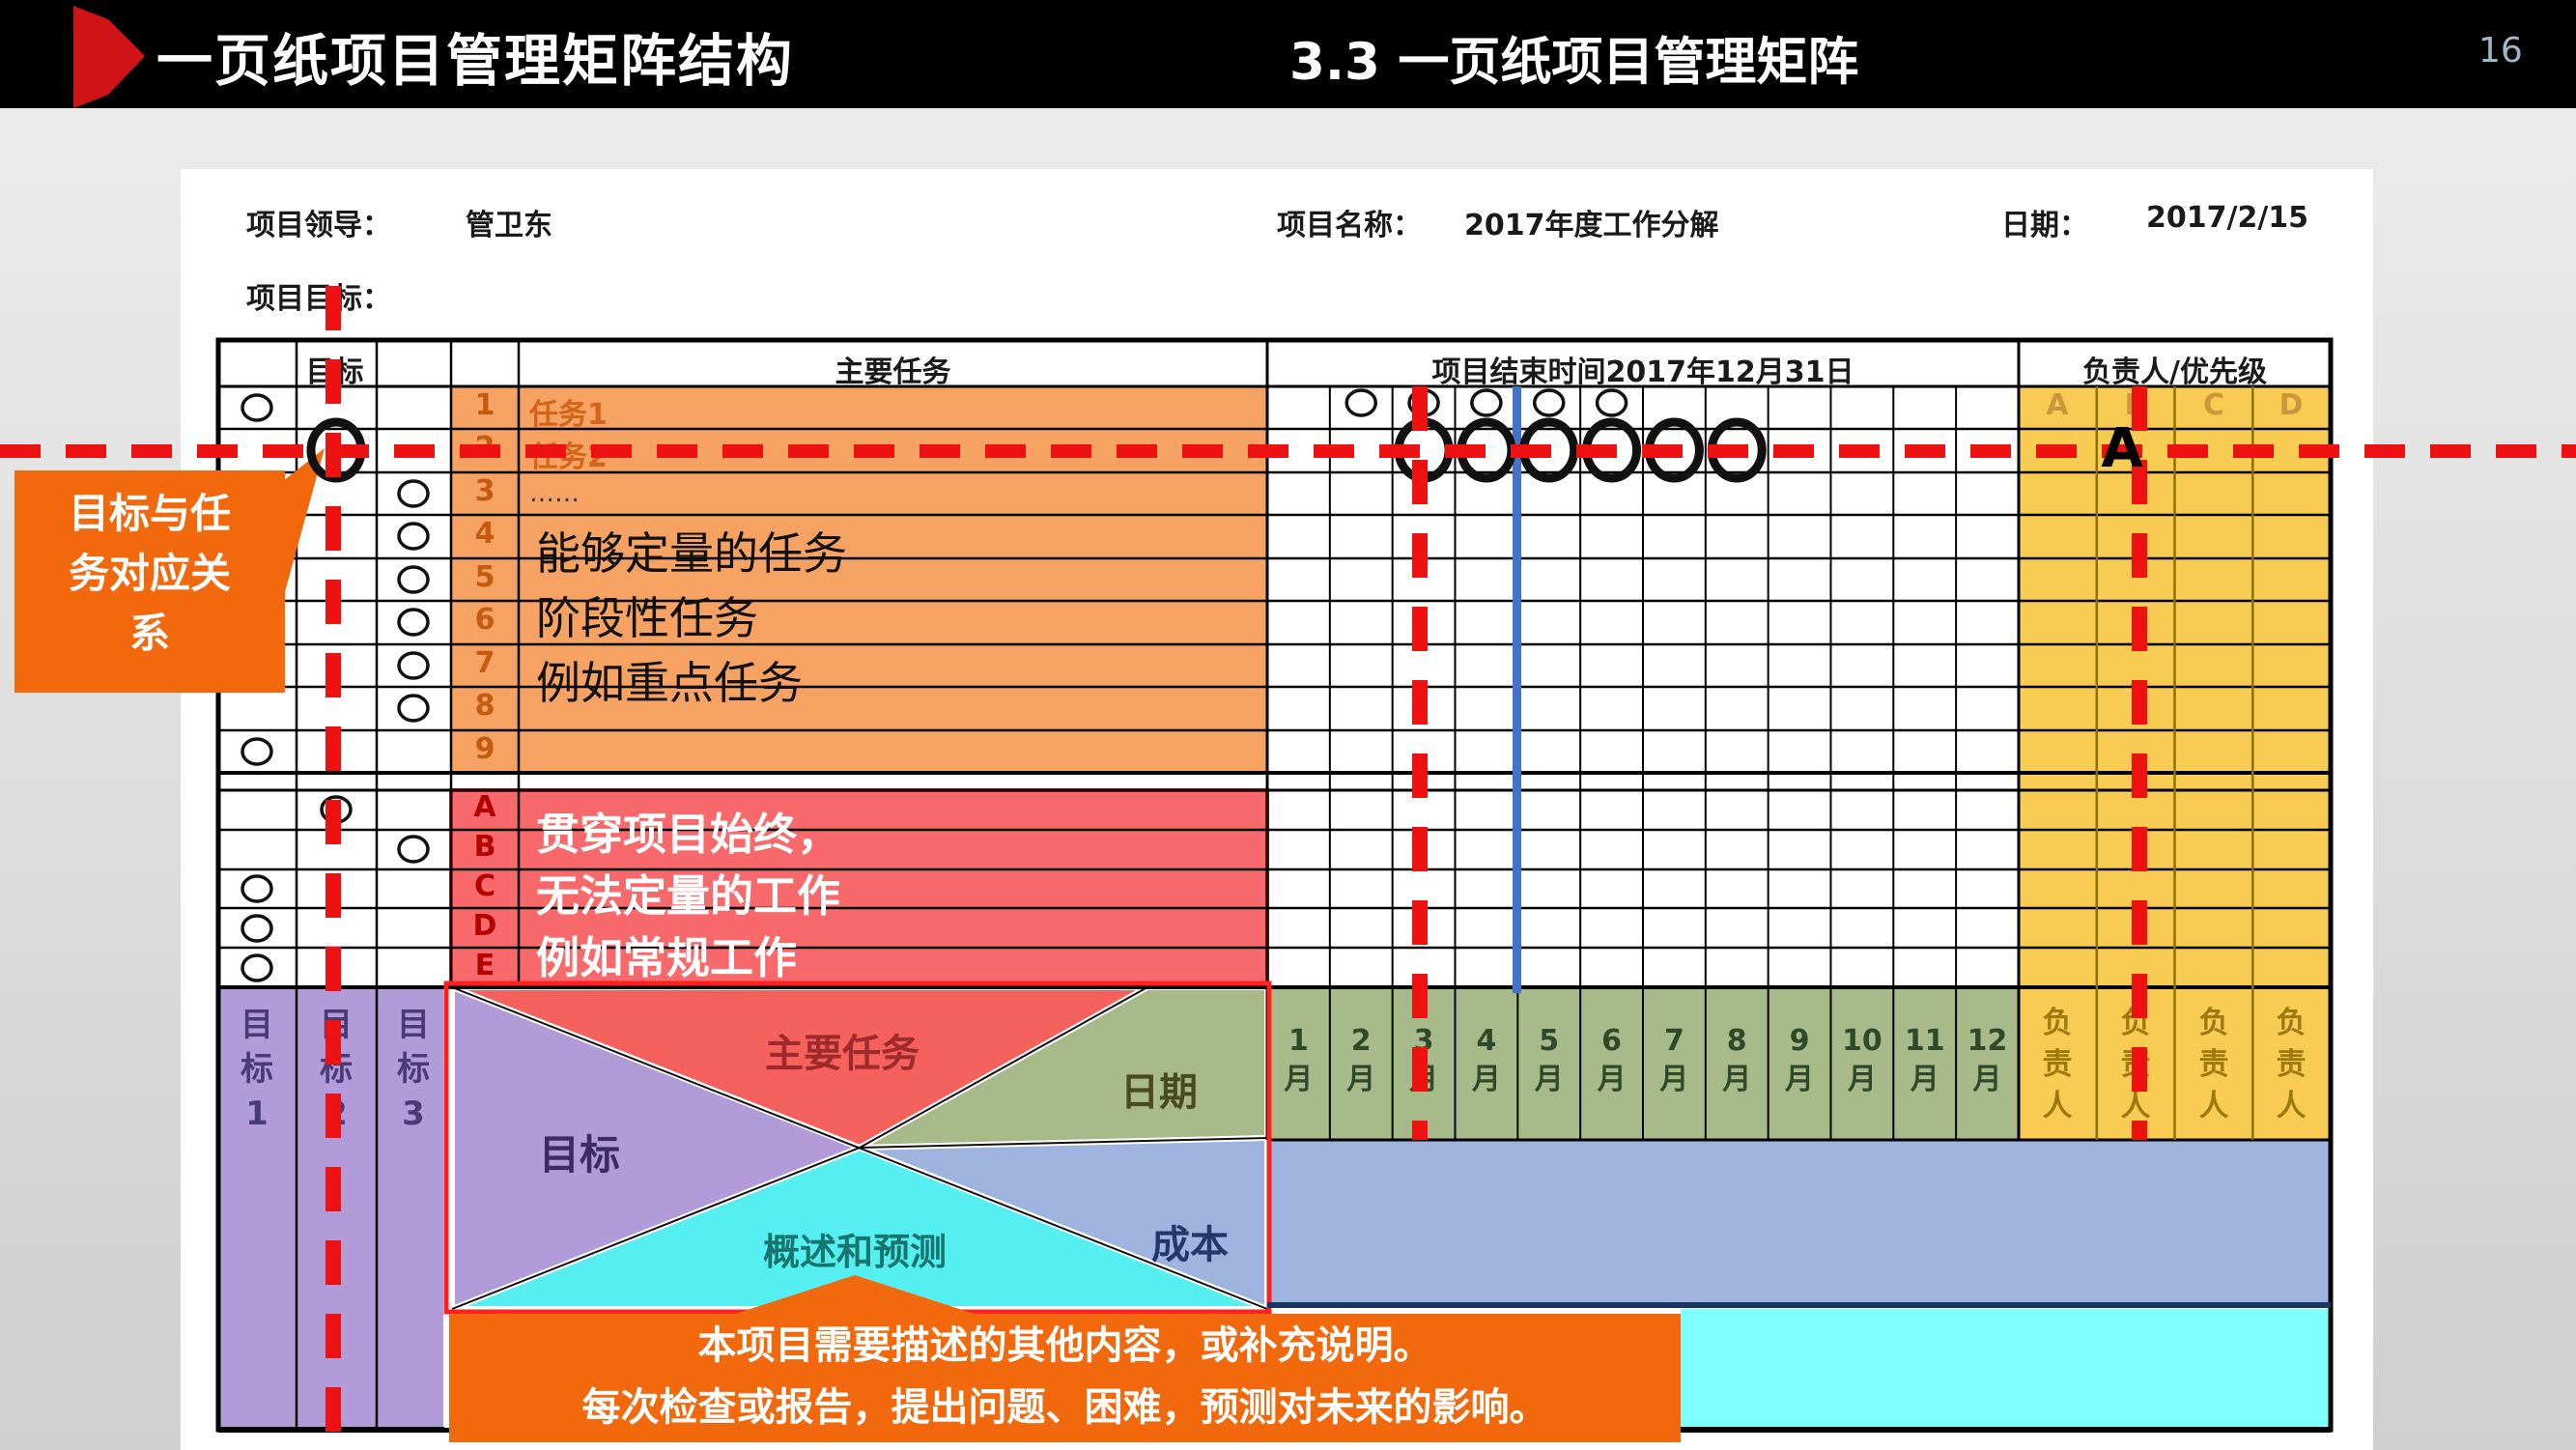  Describe the element at coordinates (413, 1070) in the screenshot. I see `goal-column-label: 目标3` at that location.